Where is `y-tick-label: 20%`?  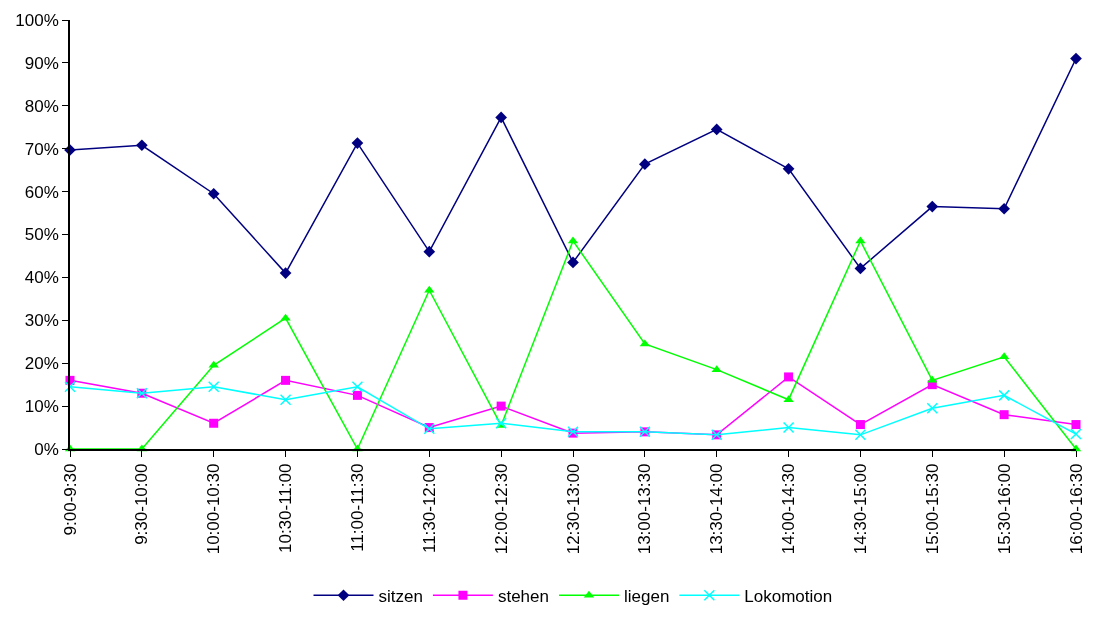 y-tick-label: 20% is located at coordinates (41, 364).